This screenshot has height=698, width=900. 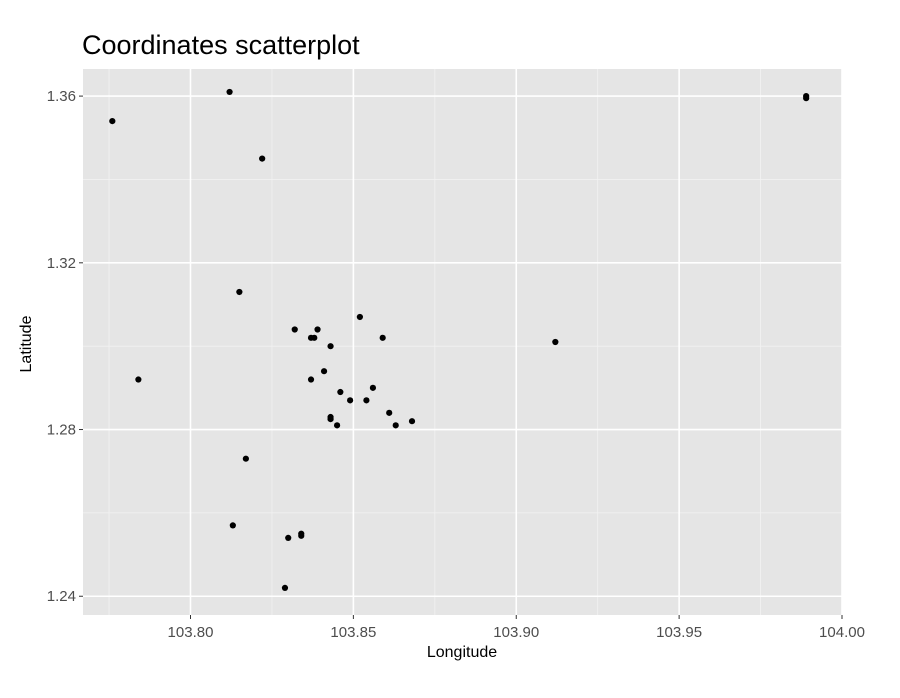 What do you see at coordinates (679, 632) in the screenshot?
I see `x-tick-label: 103.95` at bounding box center [679, 632].